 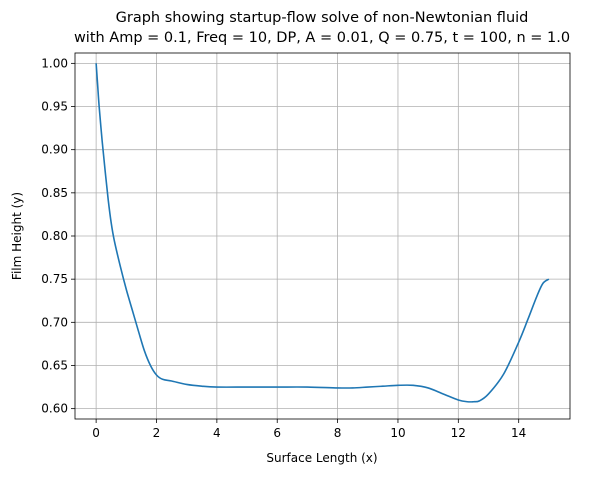 I want to click on y-tick-label: 0.60, so click(x=54, y=409).